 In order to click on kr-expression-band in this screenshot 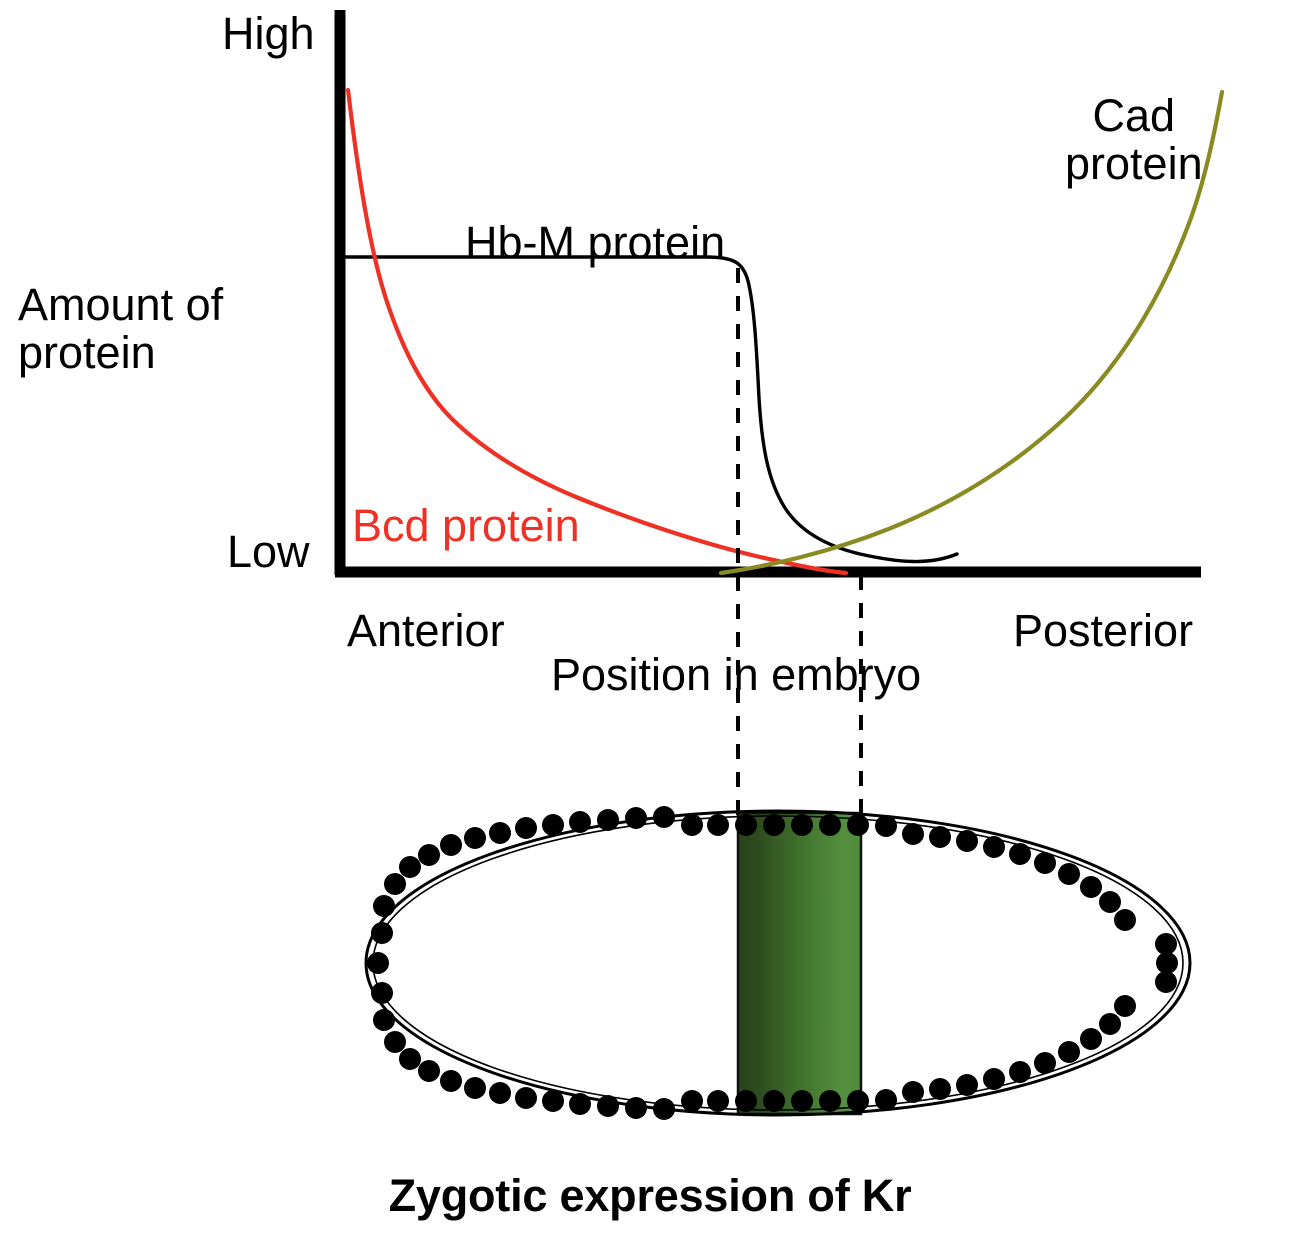, I will do `click(799, 963)`.